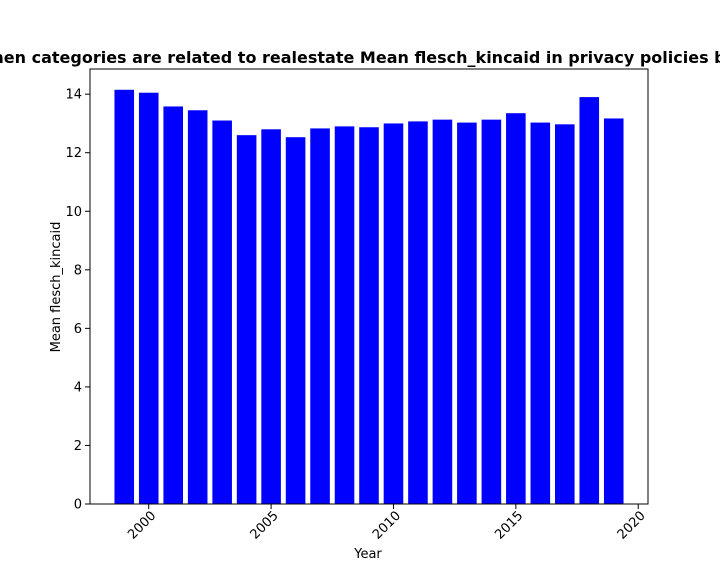 The image size is (720, 576). Describe the element at coordinates (173, 305) in the screenshot. I see `bar-2001` at that location.